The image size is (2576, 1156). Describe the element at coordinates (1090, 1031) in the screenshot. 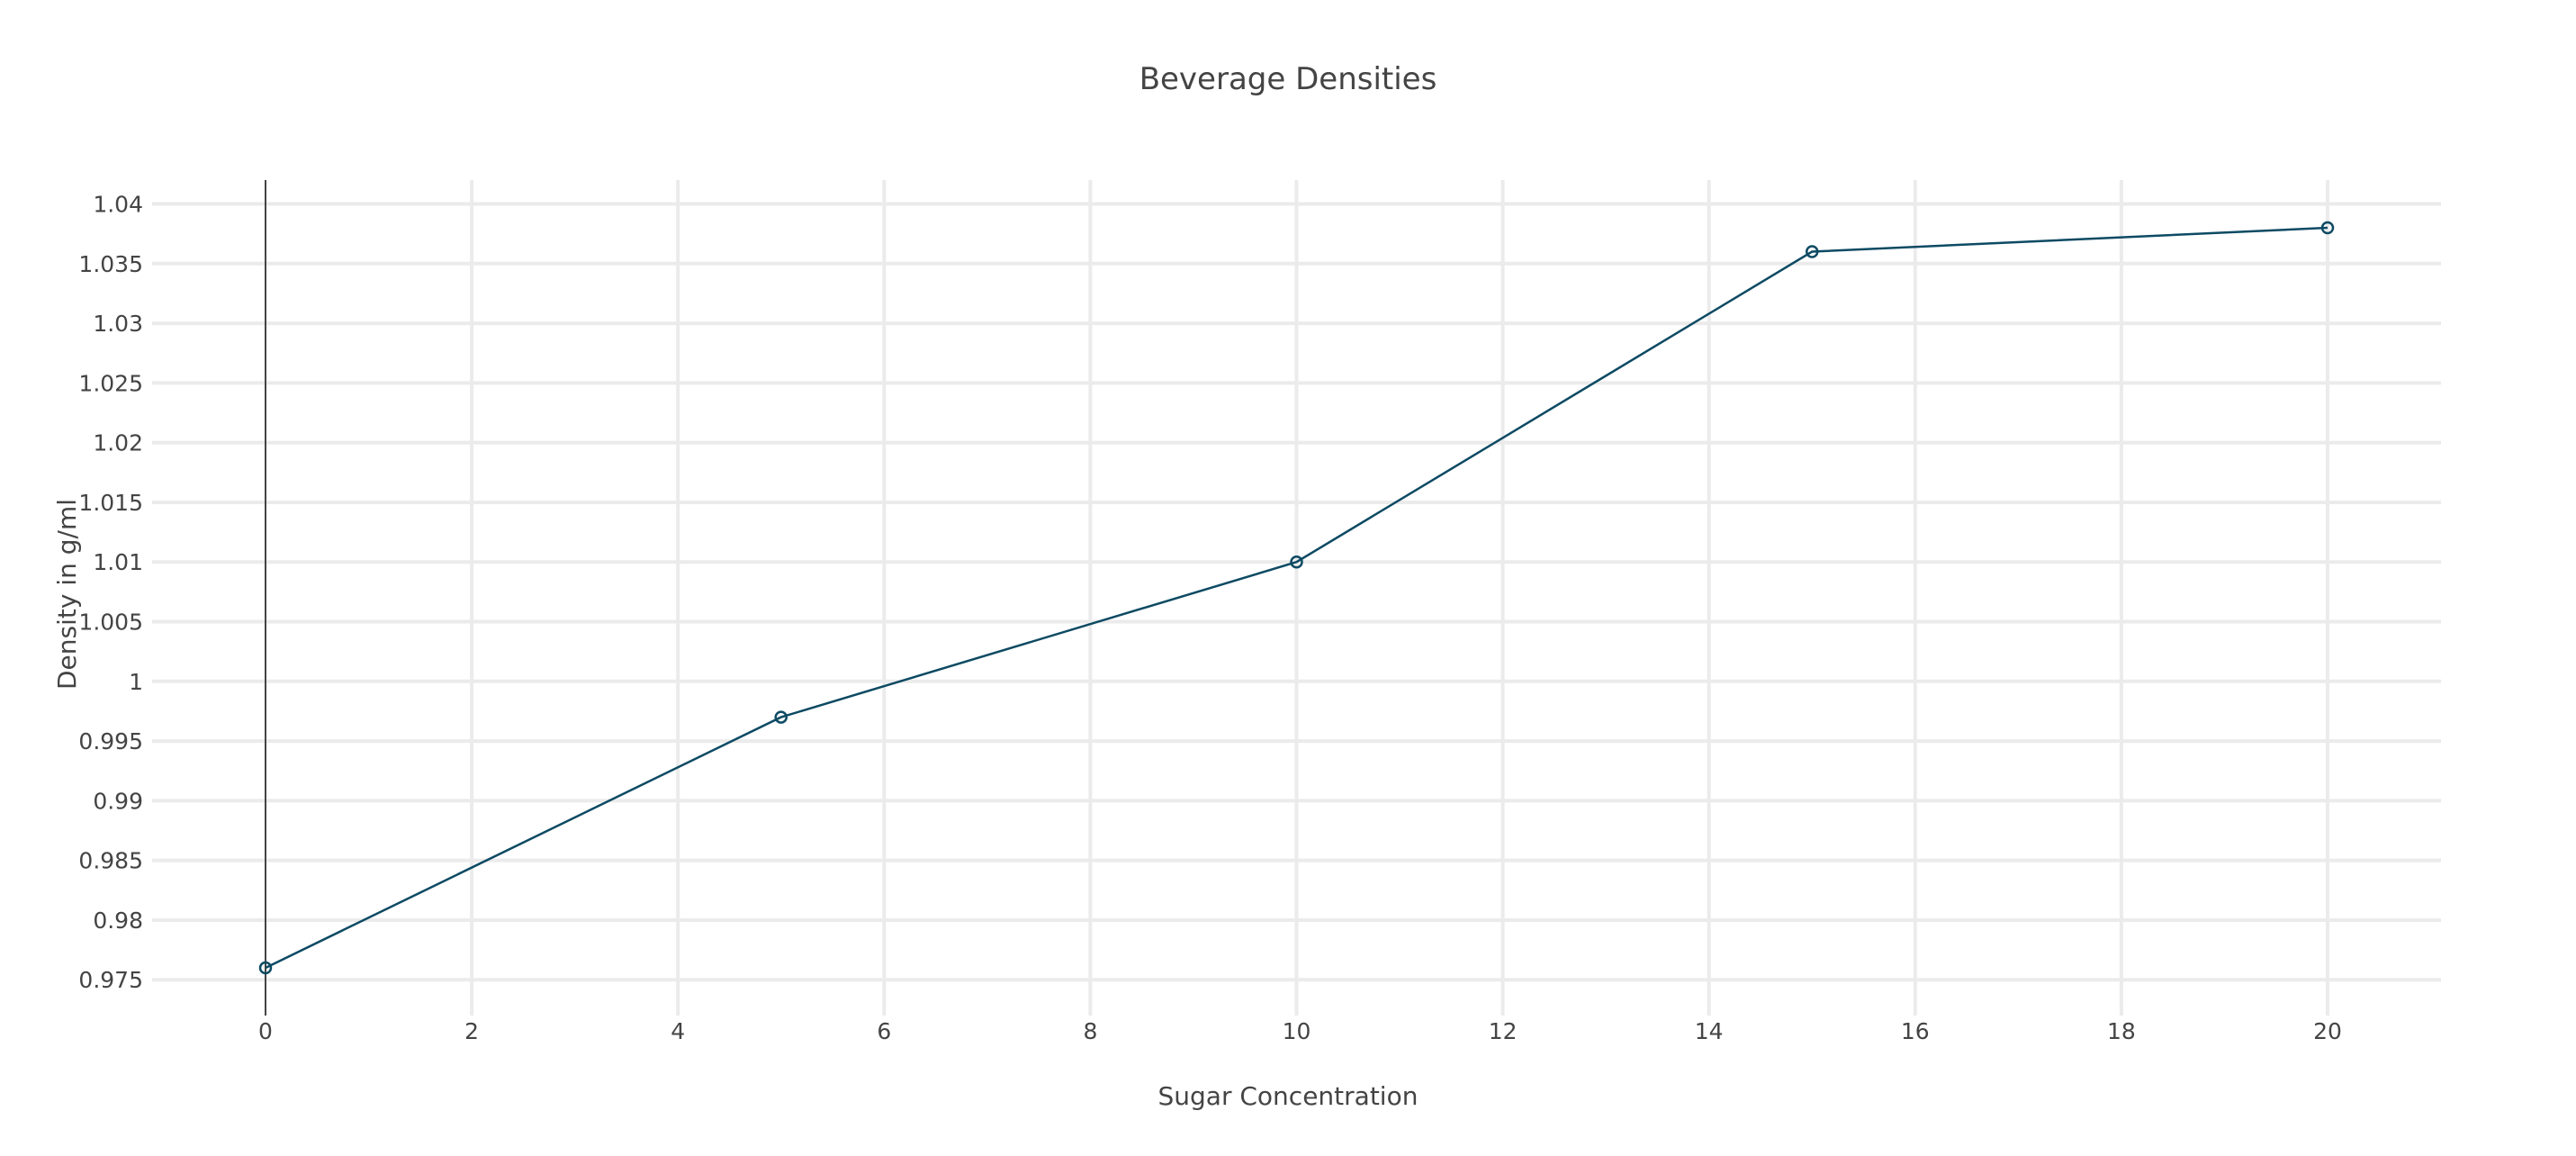

I see `x-tick-label: 8` at that location.